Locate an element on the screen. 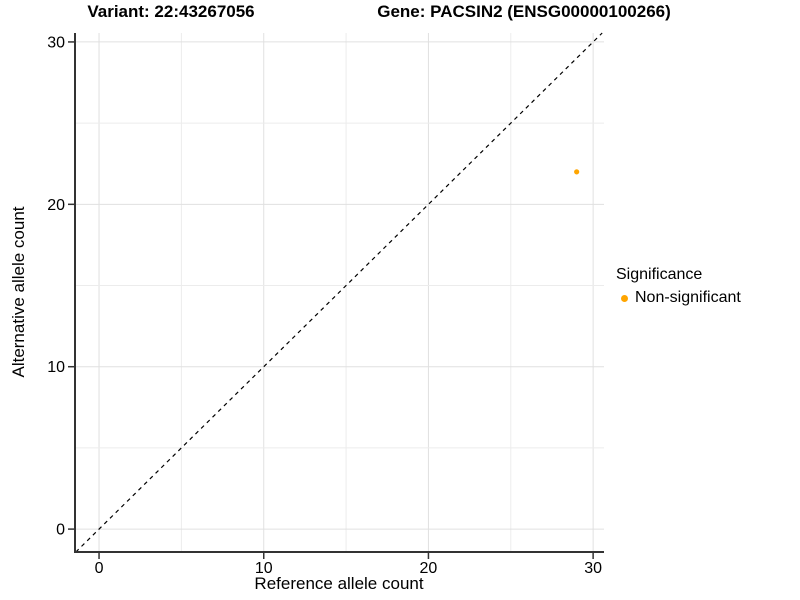 This screenshot has height=600, width=800. x-tick-label: 10 is located at coordinates (264, 568).